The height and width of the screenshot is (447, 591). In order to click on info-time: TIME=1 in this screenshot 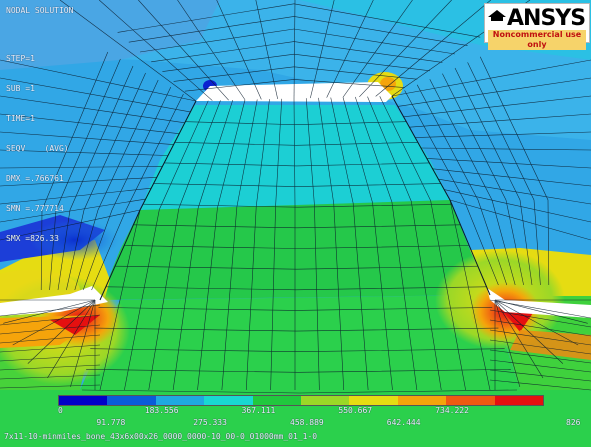, I will do `click(20, 118)`.